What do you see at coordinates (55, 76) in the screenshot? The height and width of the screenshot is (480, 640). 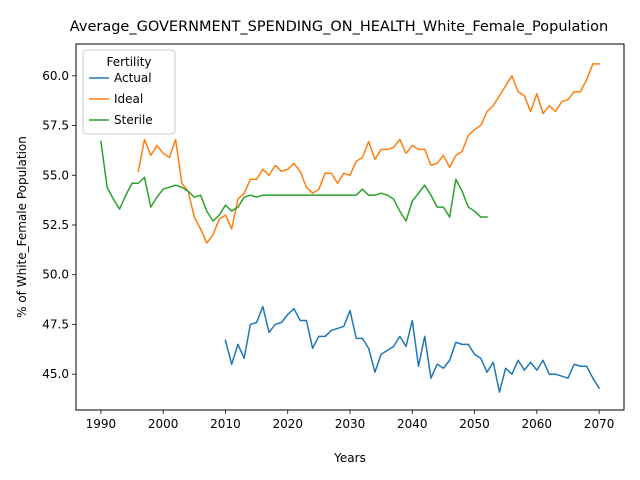 I see `y-tick-label: 60.0` at bounding box center [55, 76].